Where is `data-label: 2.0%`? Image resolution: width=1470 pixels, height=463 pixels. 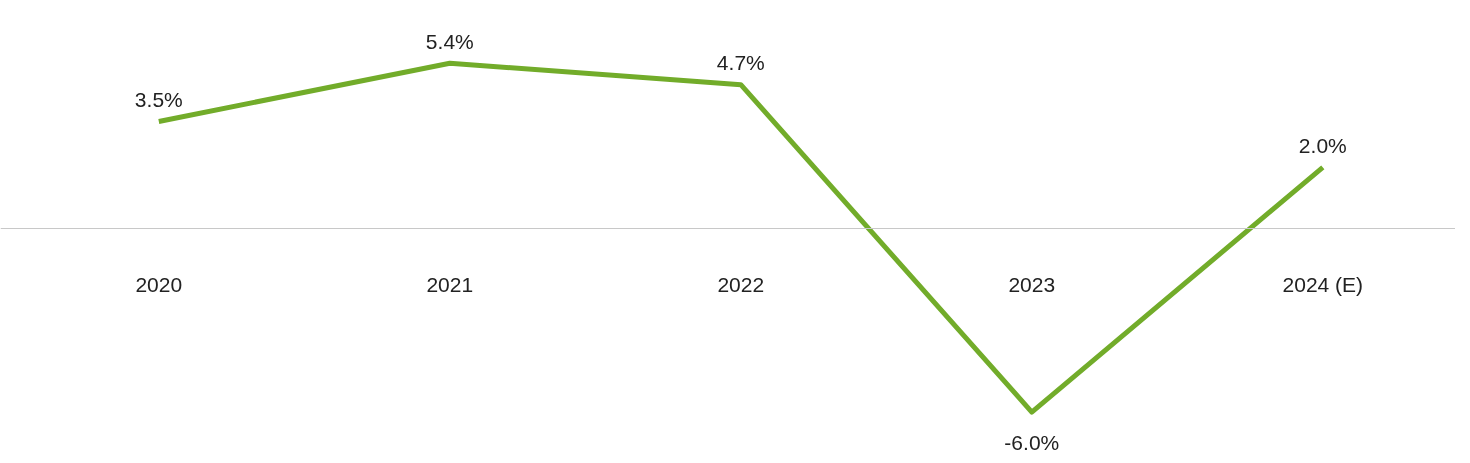 data-label: 2.0% is located at coordinates (1322, 145).